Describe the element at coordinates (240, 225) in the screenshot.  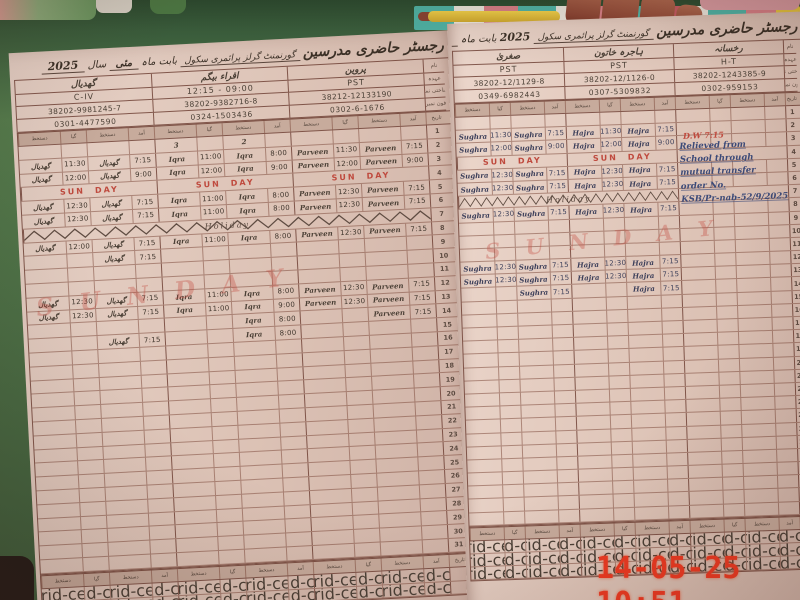
I see `table-row: Holiday 7` at that location.